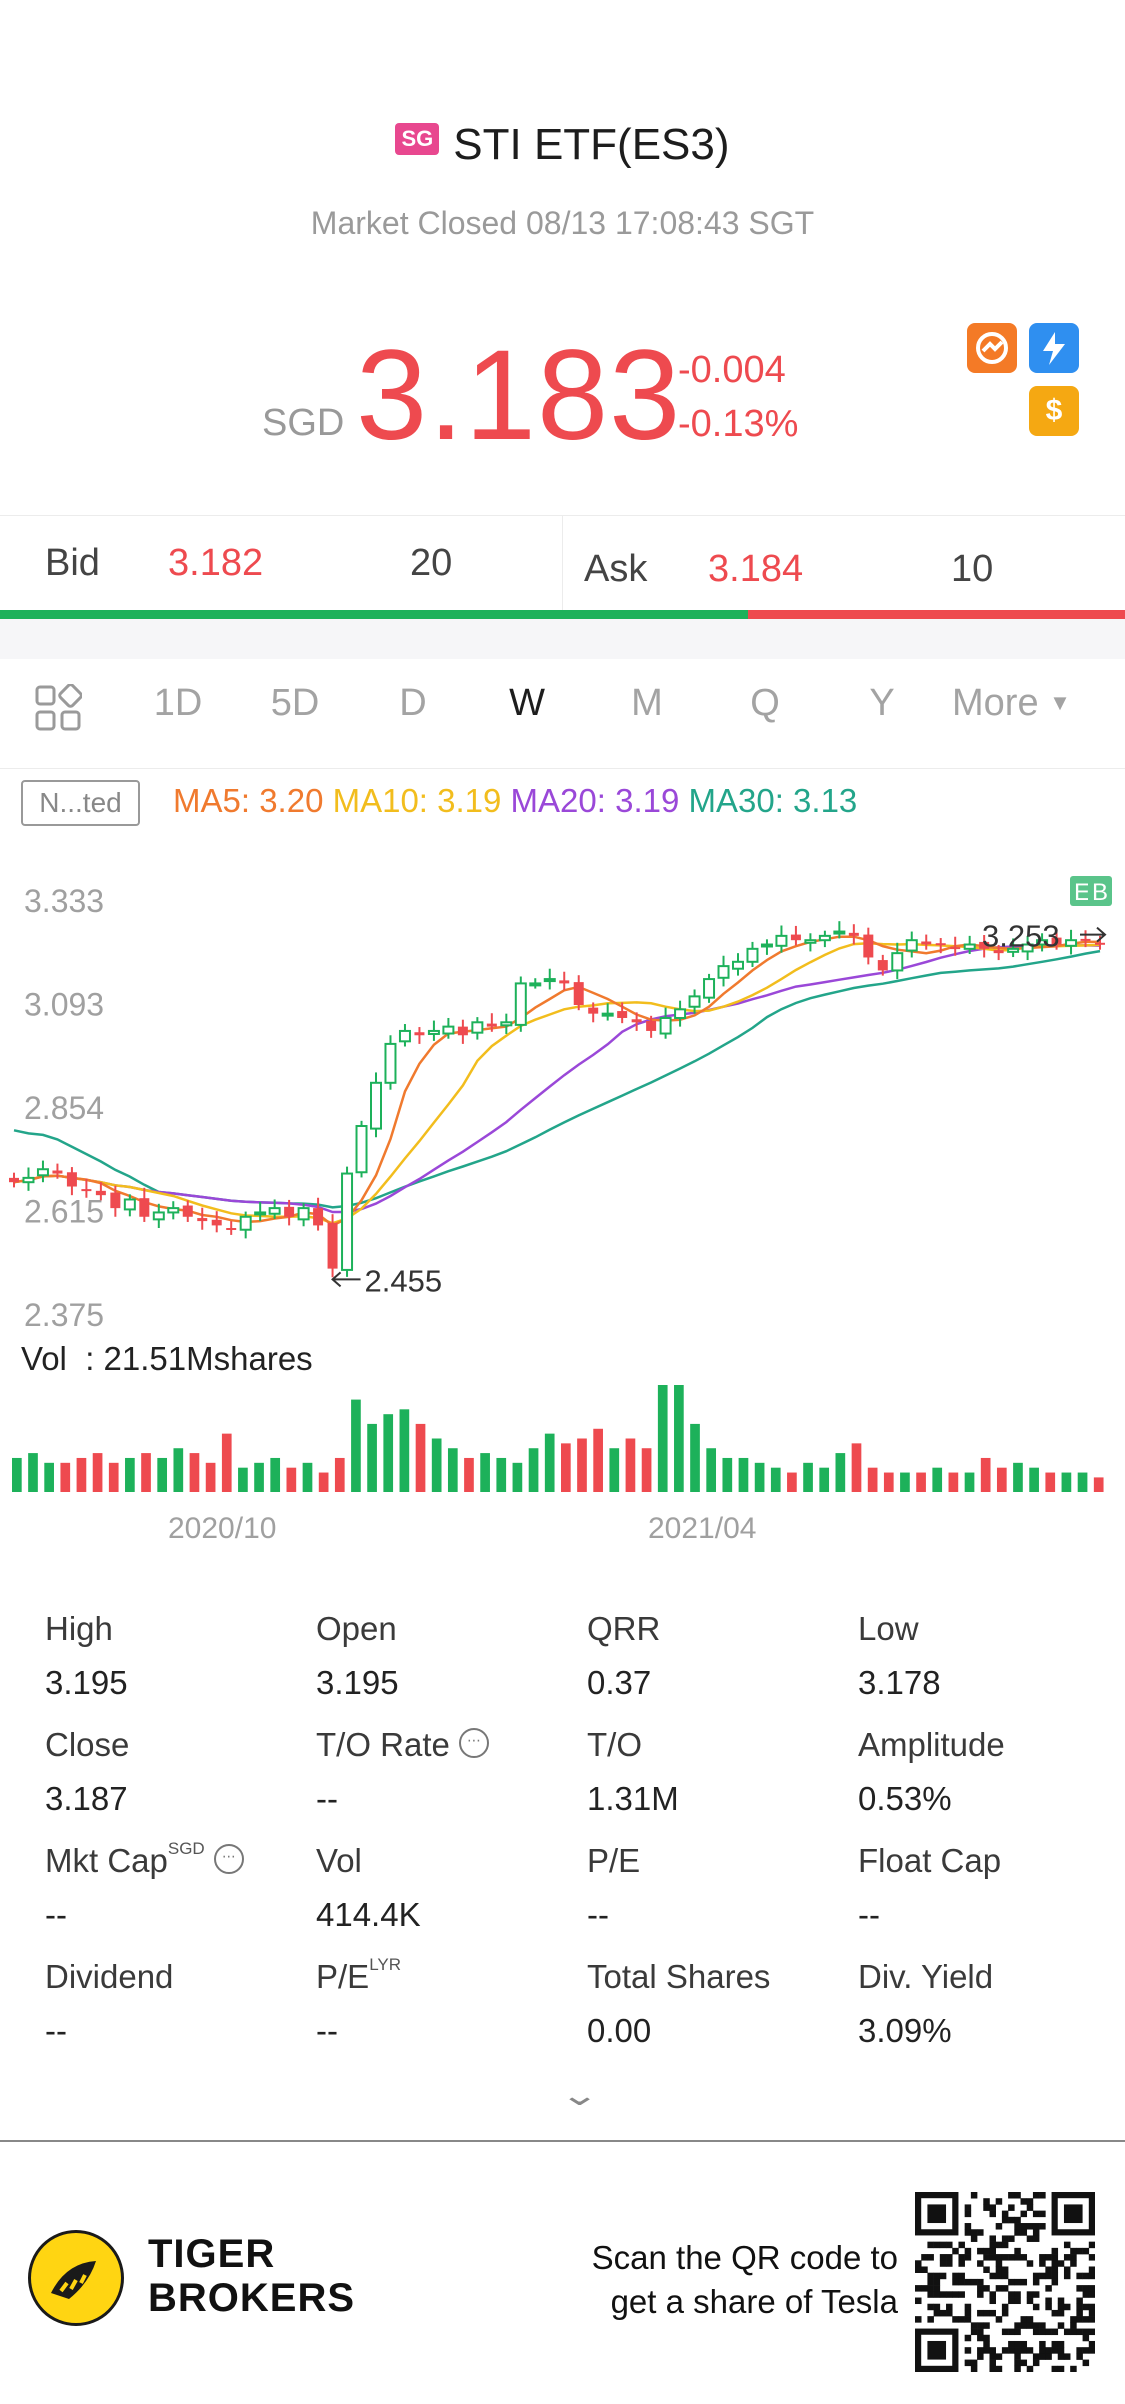  What do you see at coordinates (765, 703) in the screenshot?
I see `tab-q: Q` at bounding box center [765, 703].